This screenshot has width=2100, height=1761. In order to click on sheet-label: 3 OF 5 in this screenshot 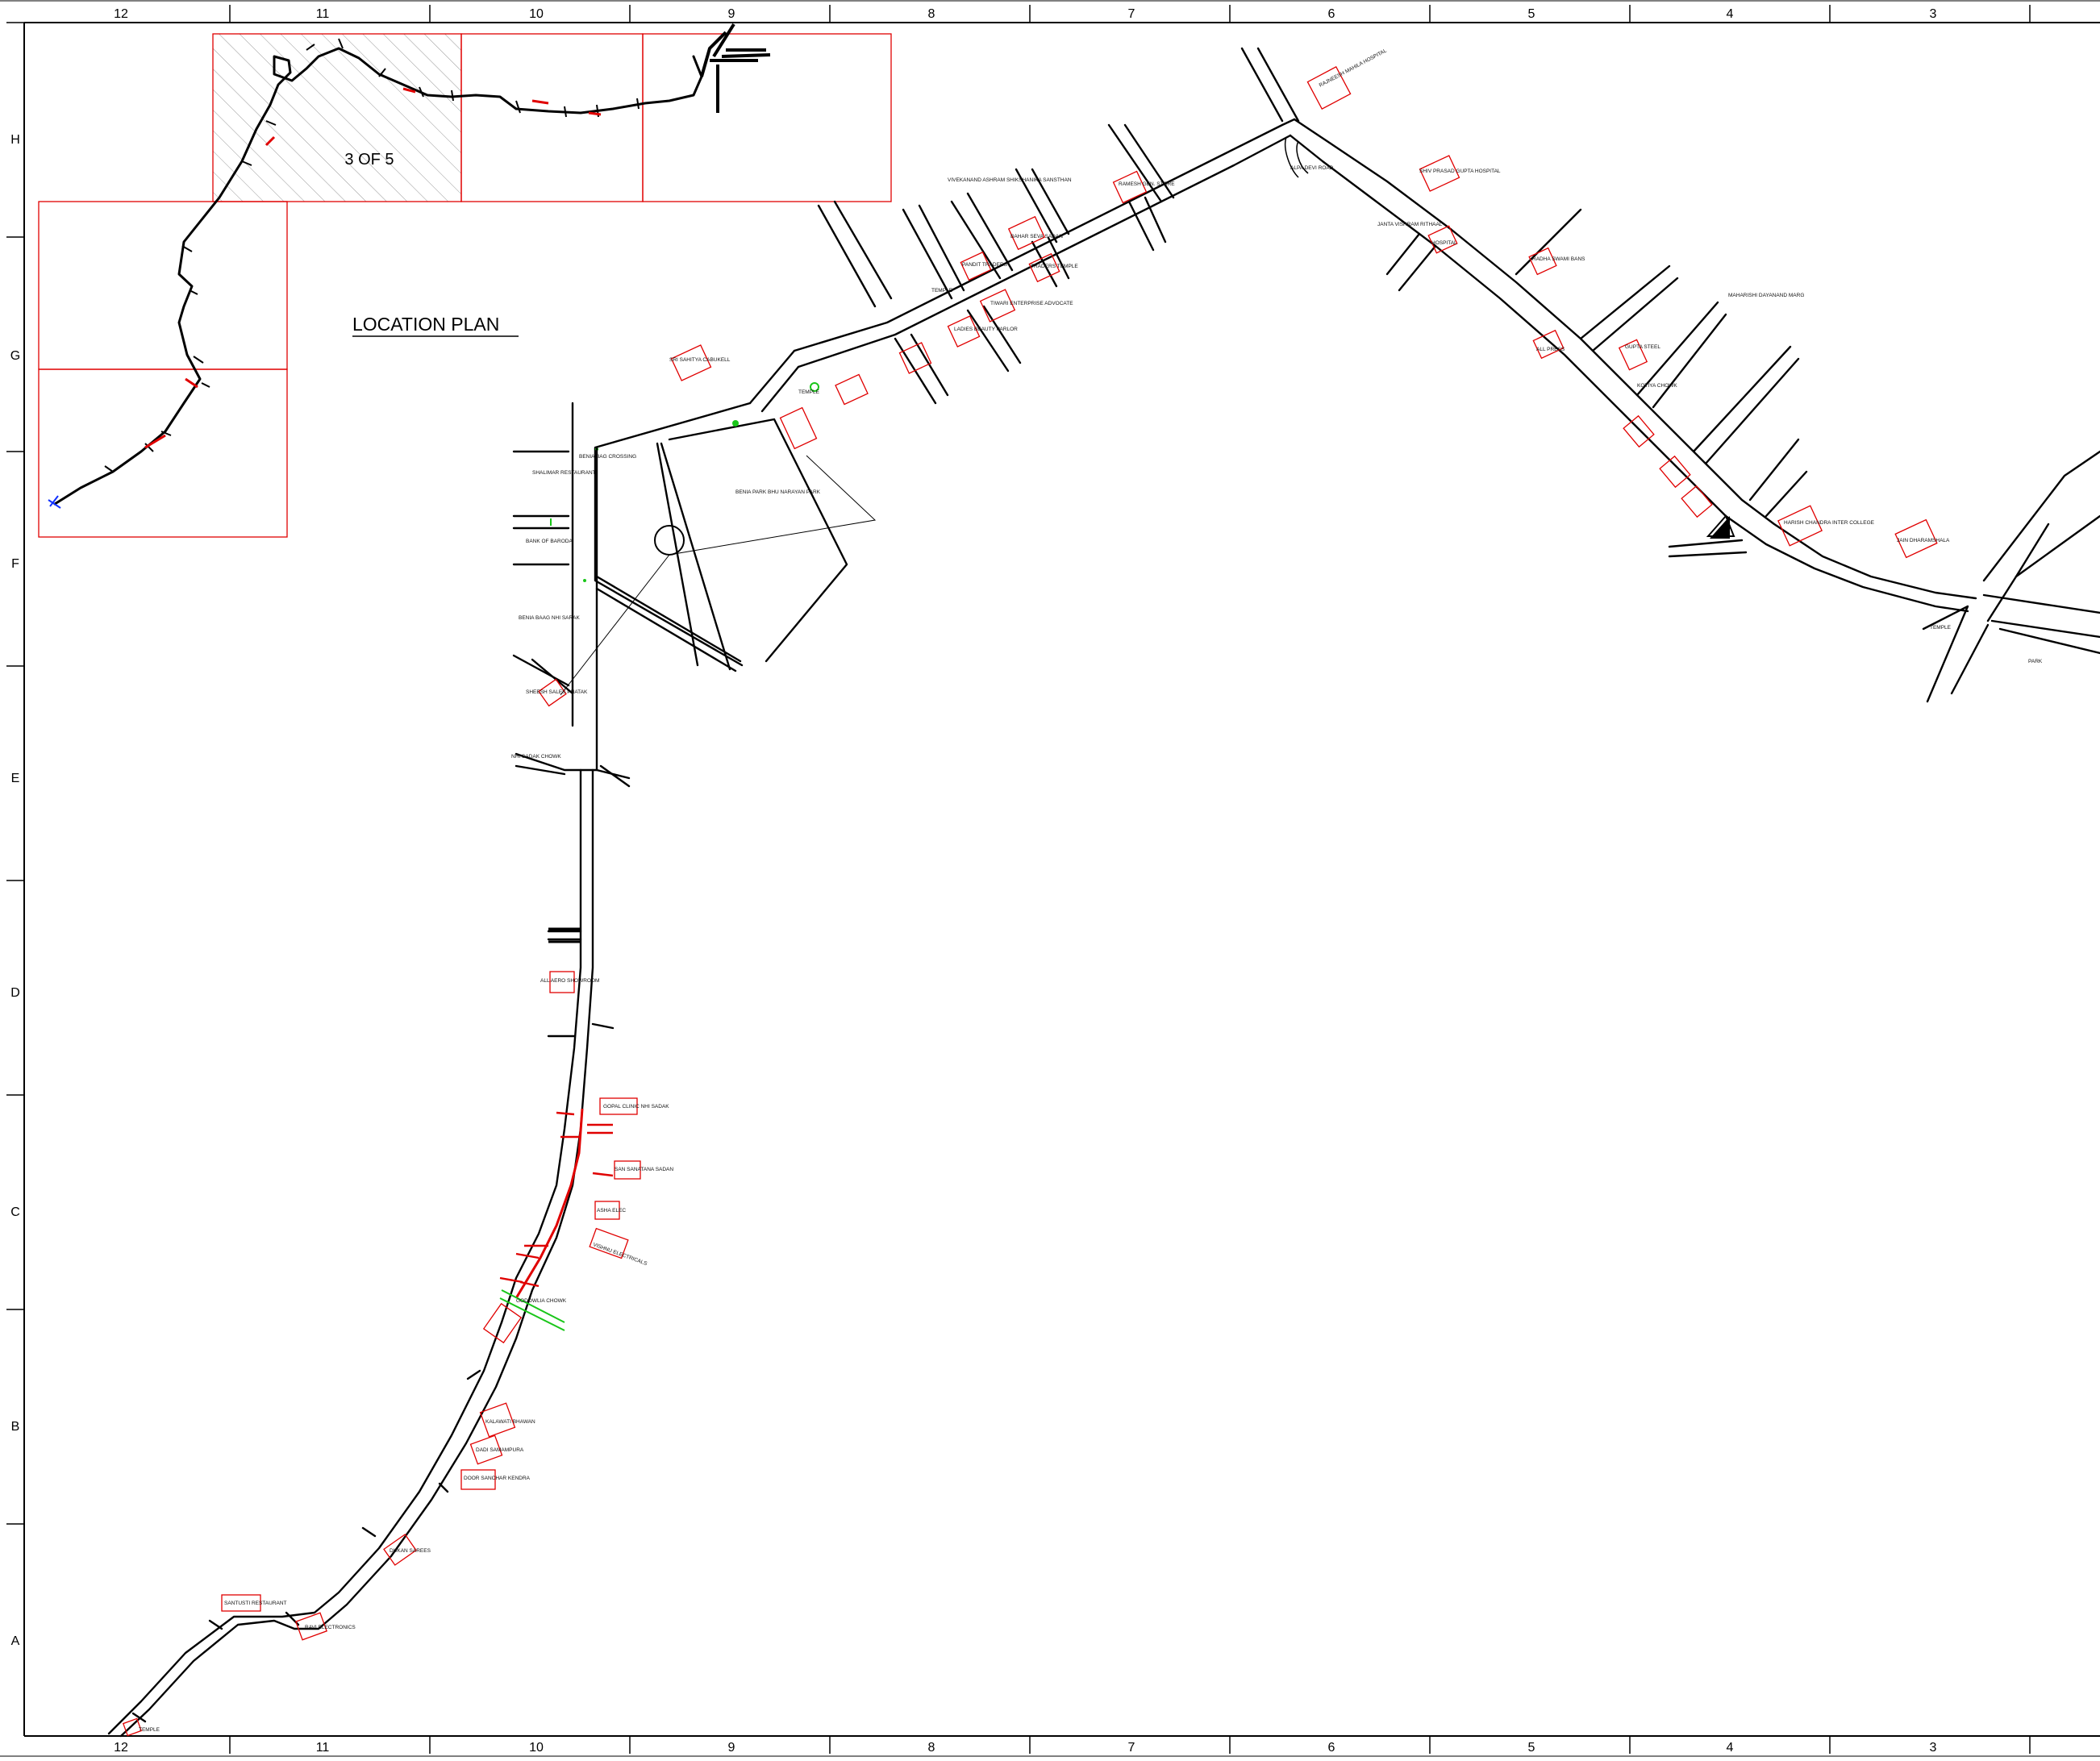, I will do `click(369, 160)`.